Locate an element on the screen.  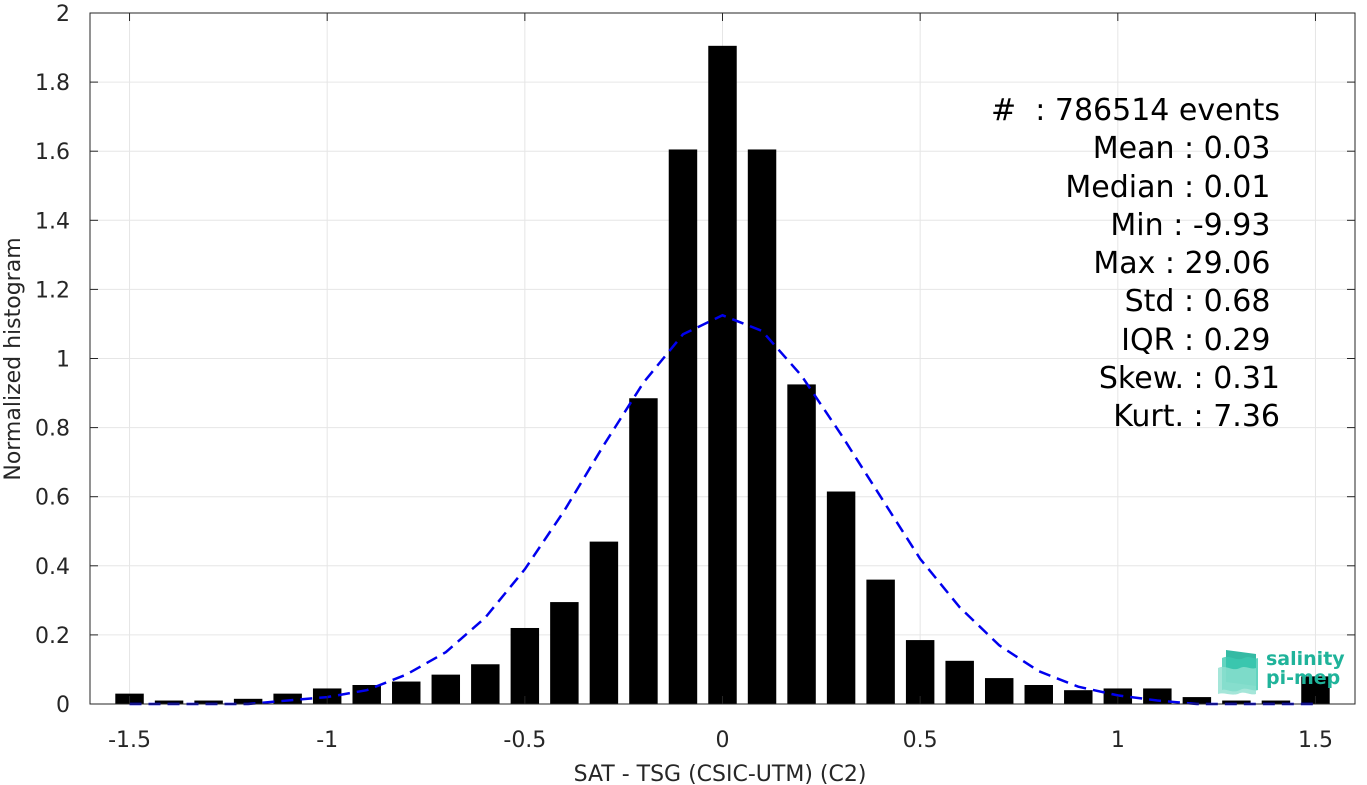
stat-kurt: Kurt. : 7.36 is located at coordinates (1196, 417).